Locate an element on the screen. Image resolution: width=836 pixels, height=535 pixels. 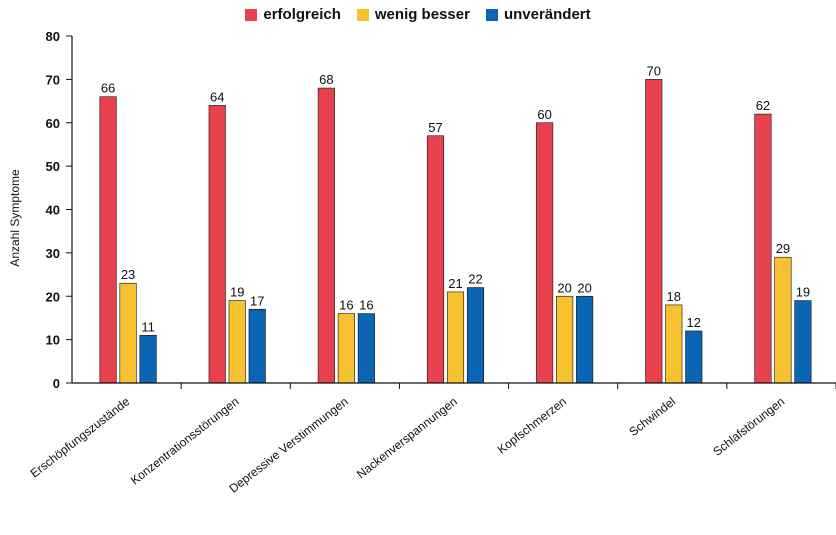
data-label: 17 is located at coordinates (257, 300).